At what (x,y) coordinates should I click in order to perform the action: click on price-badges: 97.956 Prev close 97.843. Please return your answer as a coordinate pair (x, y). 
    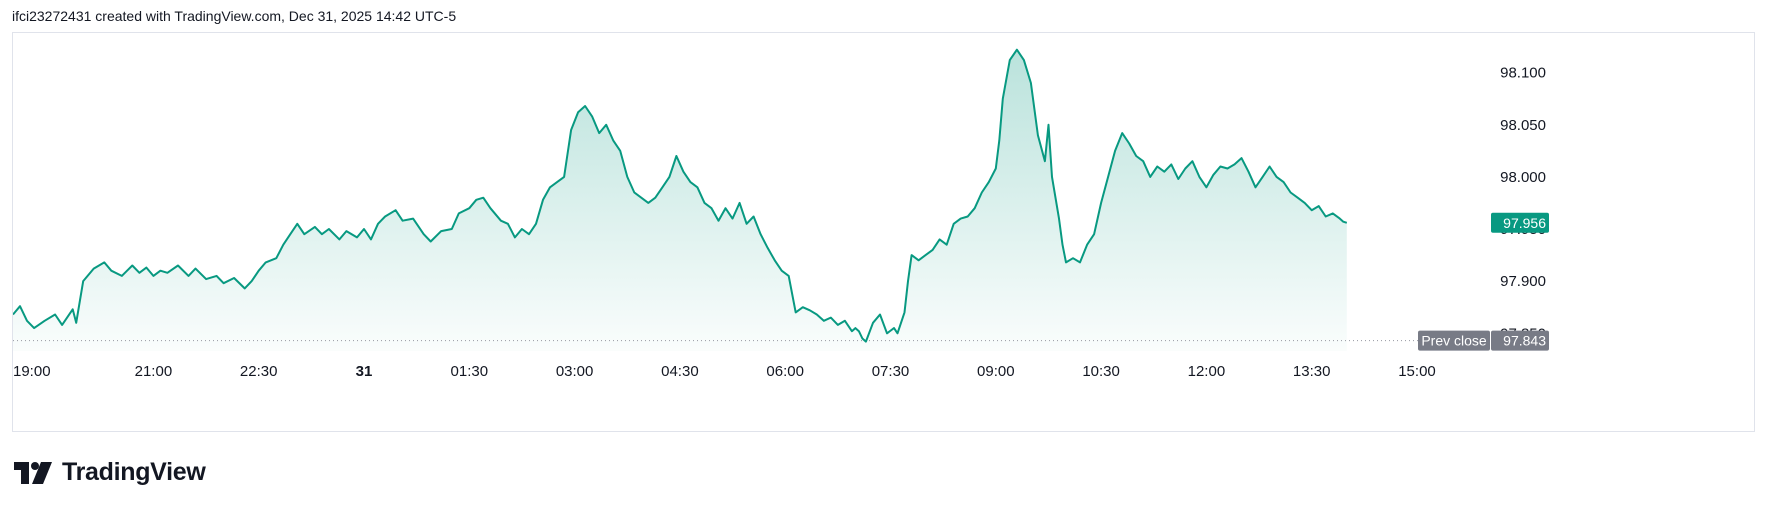
    Looking at the image, I should click on (1483, 281).